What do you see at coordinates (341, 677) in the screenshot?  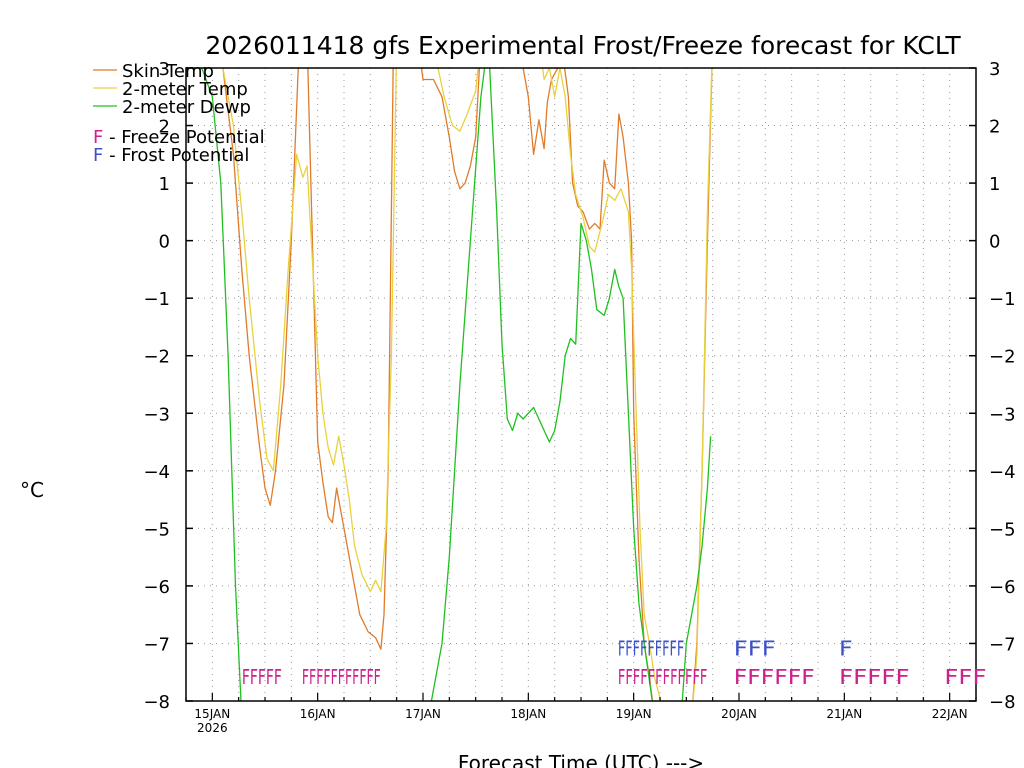 I see `freeze-potential-marker: FFFFFFFFFFF` at bounding box center [341, 677].